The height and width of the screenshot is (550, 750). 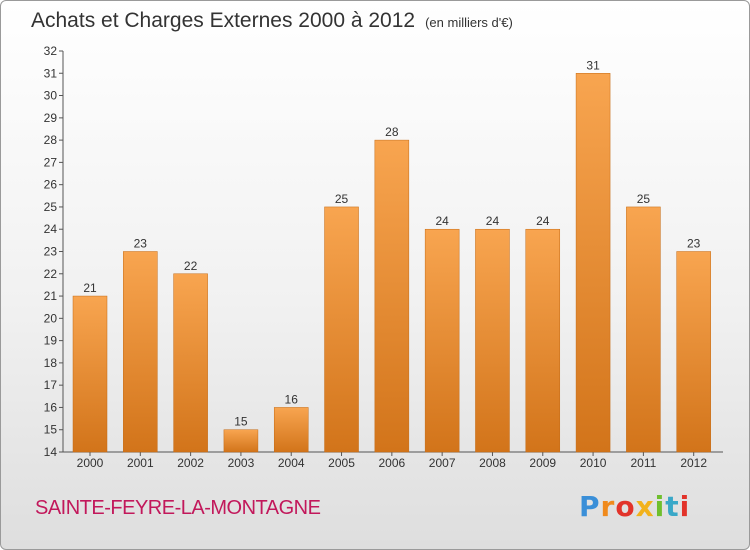 I want to click on x-tick-label-2006: 2006, so click(x=391, y=463).